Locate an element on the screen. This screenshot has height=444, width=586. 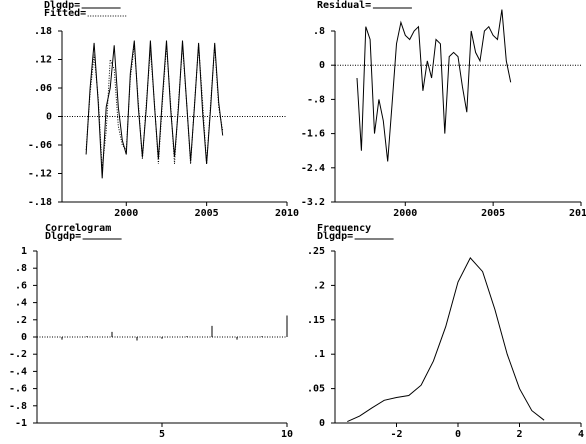
x-tick-label: 4 is located at coordinates (581, 434).